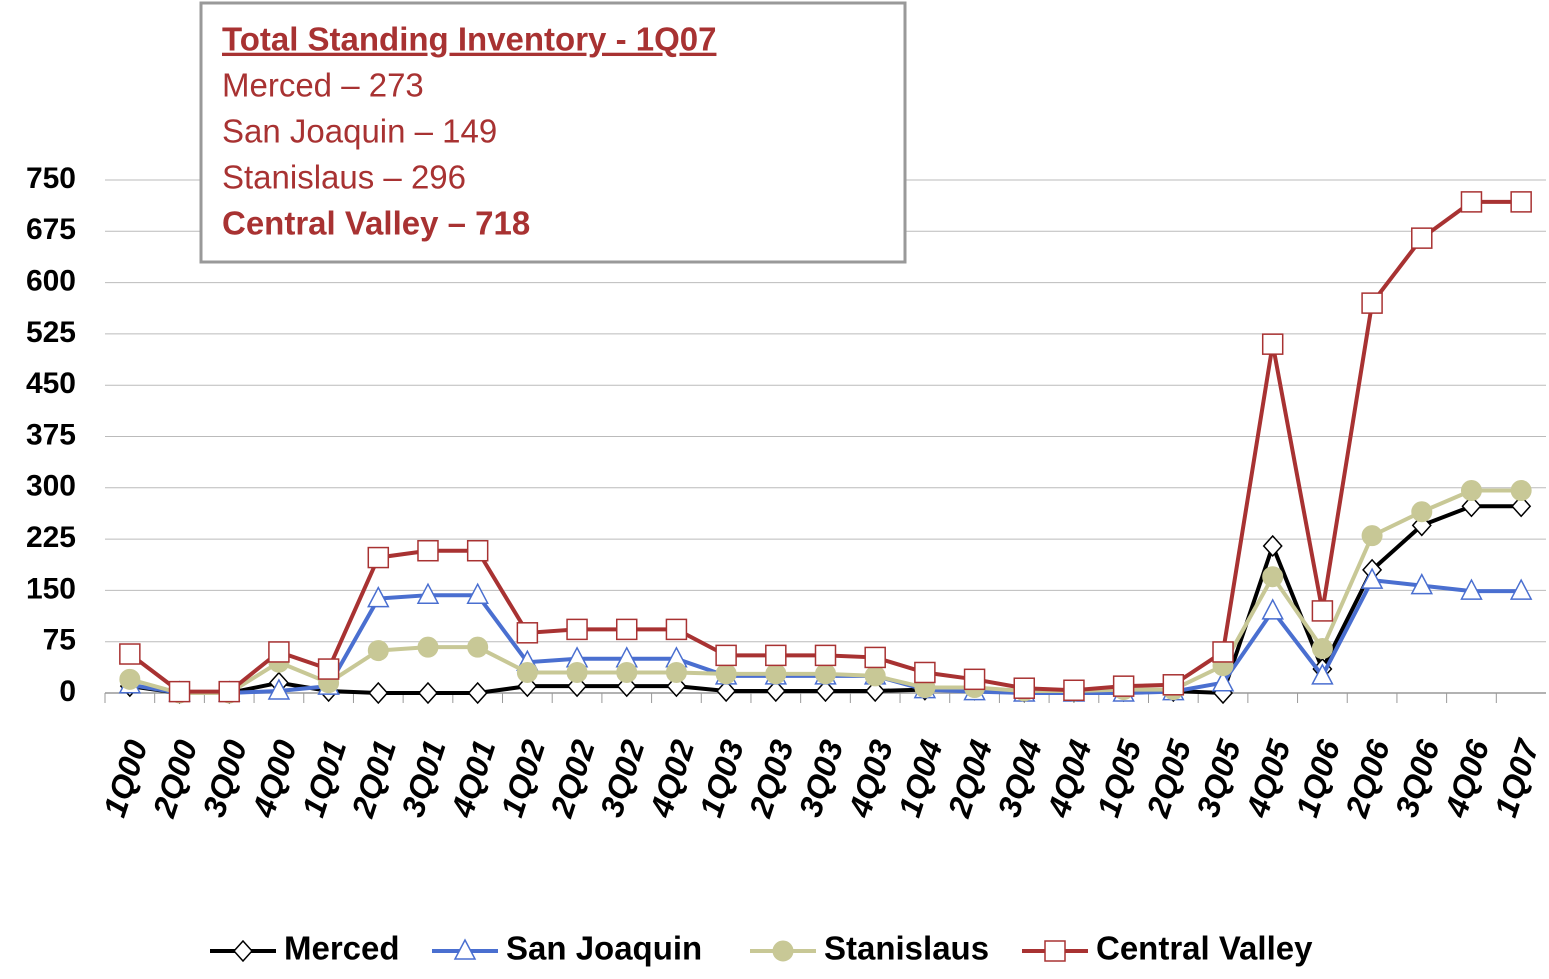 This screenshot has width=1549, height=979. Describe the element at coordinates (51, 588) in the screenshot. I see `y-tick-label: 150` at that location.